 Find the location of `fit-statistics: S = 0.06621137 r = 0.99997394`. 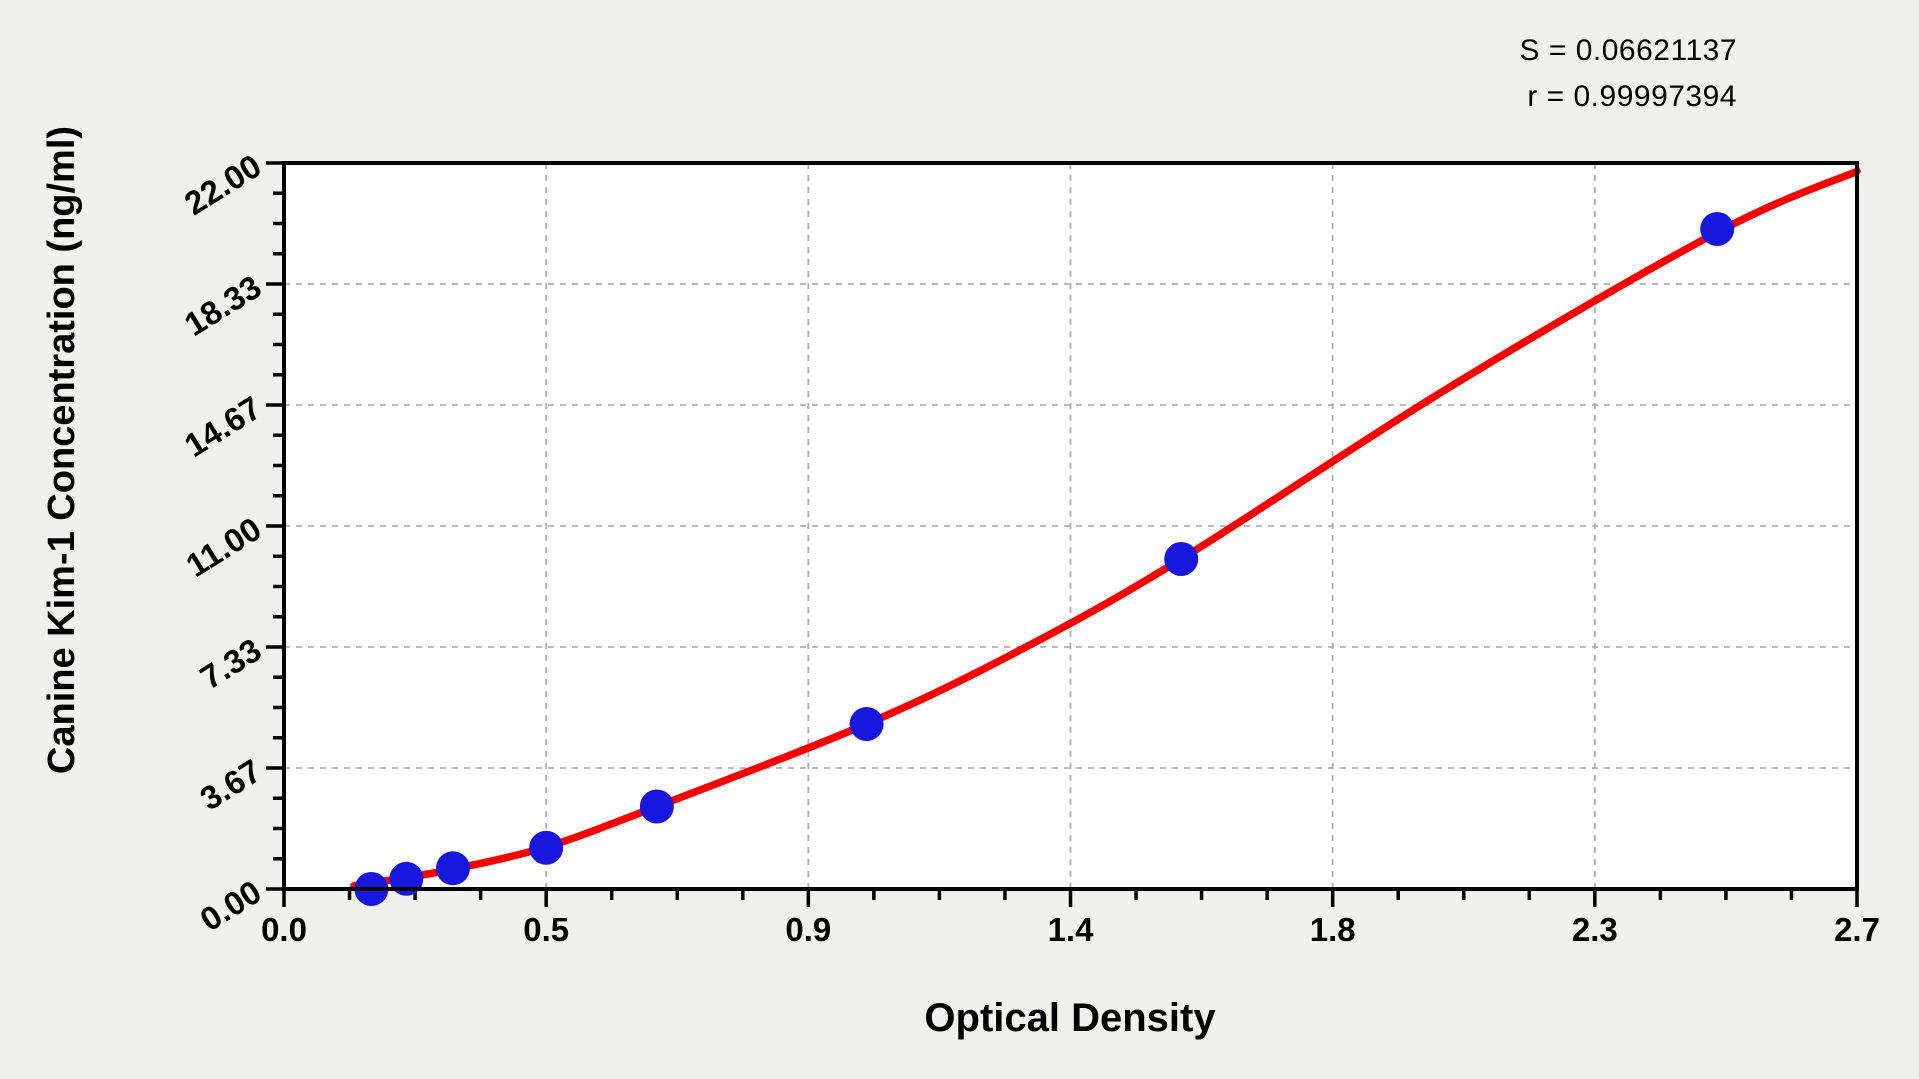

fit-statistics: S = 0.06621137 r = 0.99997394 is located at coordinates (1628, 74).